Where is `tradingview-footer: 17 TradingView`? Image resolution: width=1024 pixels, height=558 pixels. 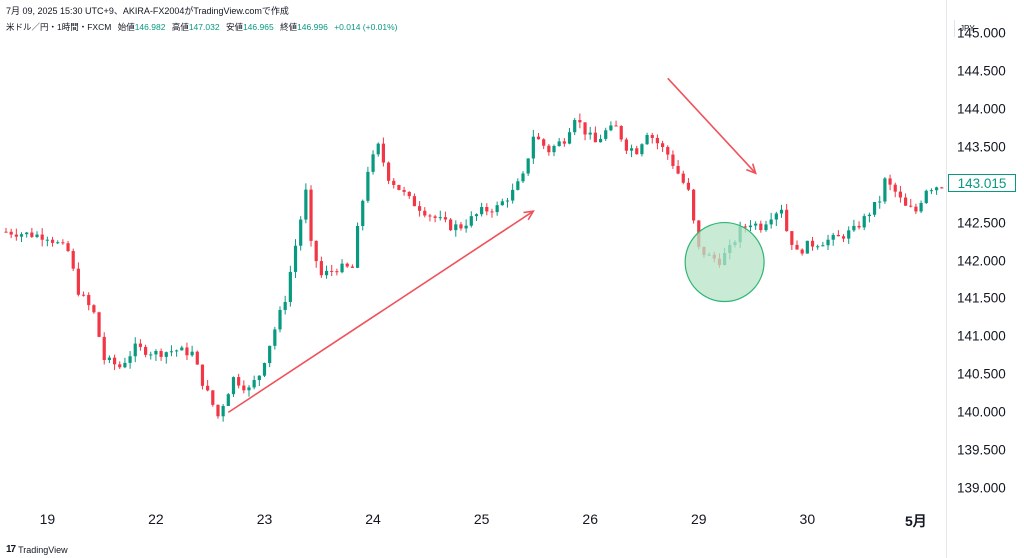
tradingview-footer: 17 TradingView is located at coordinates (37, 549).